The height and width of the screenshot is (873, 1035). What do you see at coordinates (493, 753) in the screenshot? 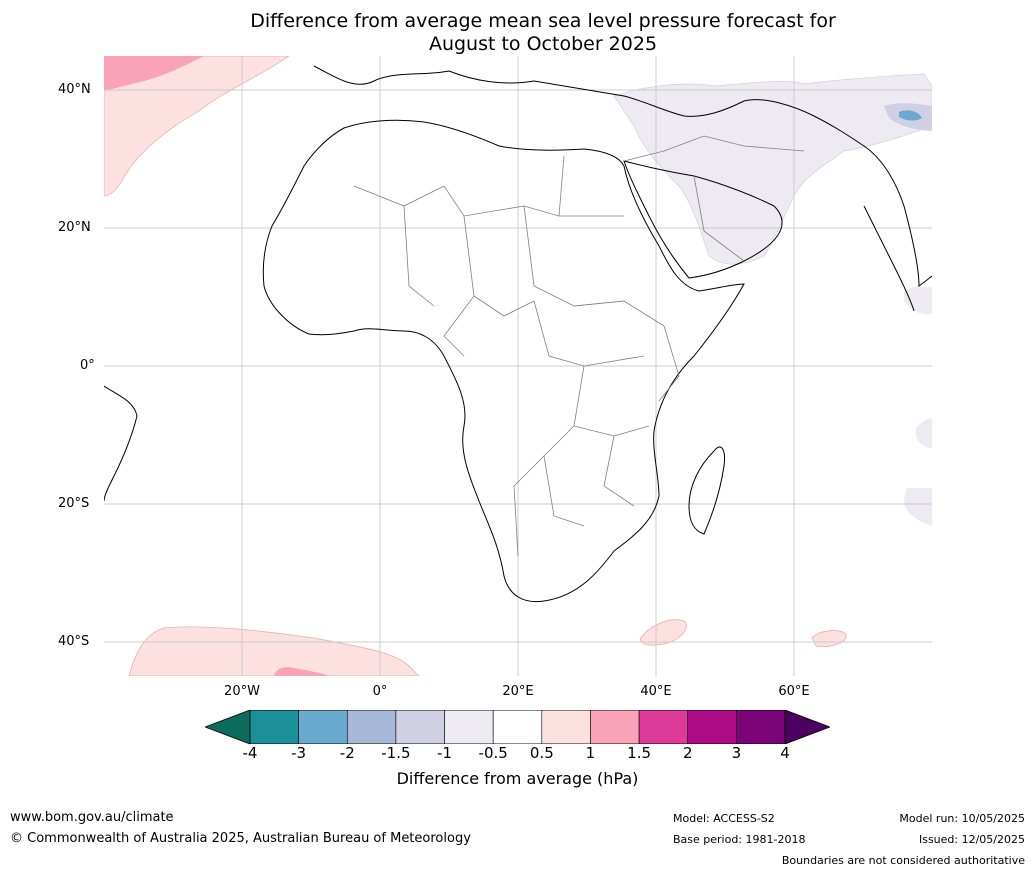
I see `colorbar-tick-label: -0.5` at bounding box center [493, 753].